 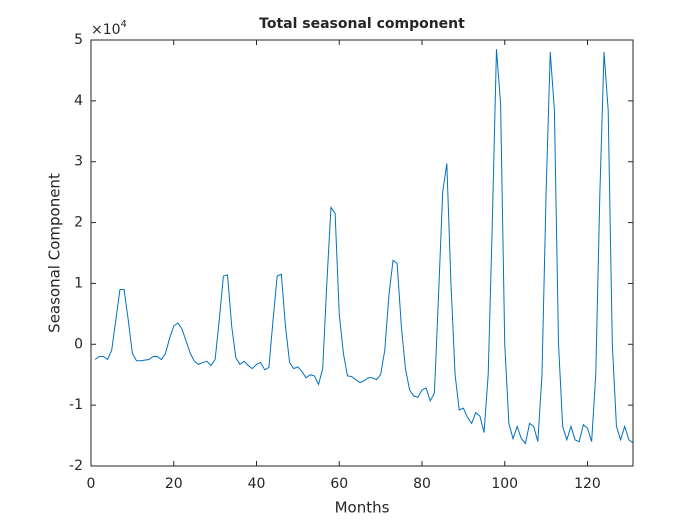 What do you see at coordinates (78, 101) in the screenshot?
I see `y-tick-label: 4` at bounding box center [78, 101].